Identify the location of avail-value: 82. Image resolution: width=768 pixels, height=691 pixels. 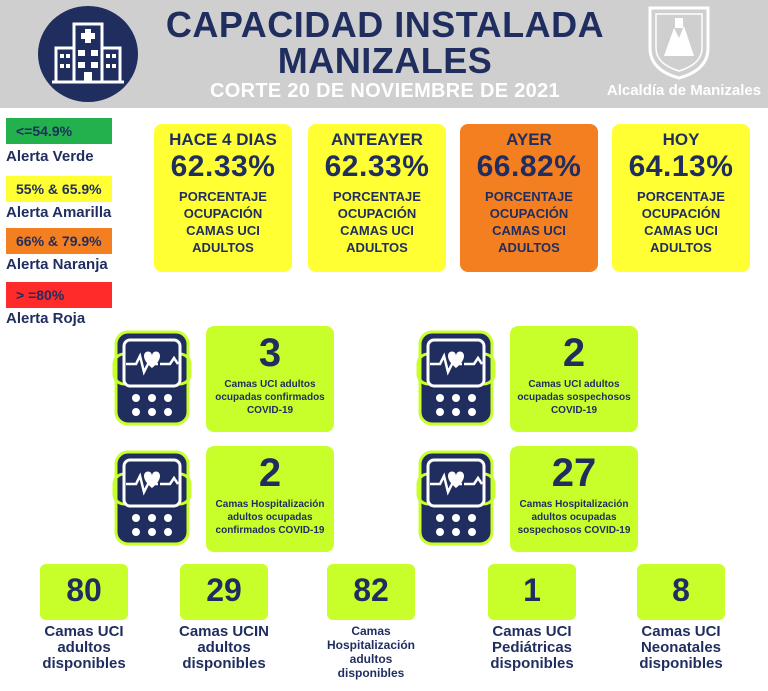
(371, 590).